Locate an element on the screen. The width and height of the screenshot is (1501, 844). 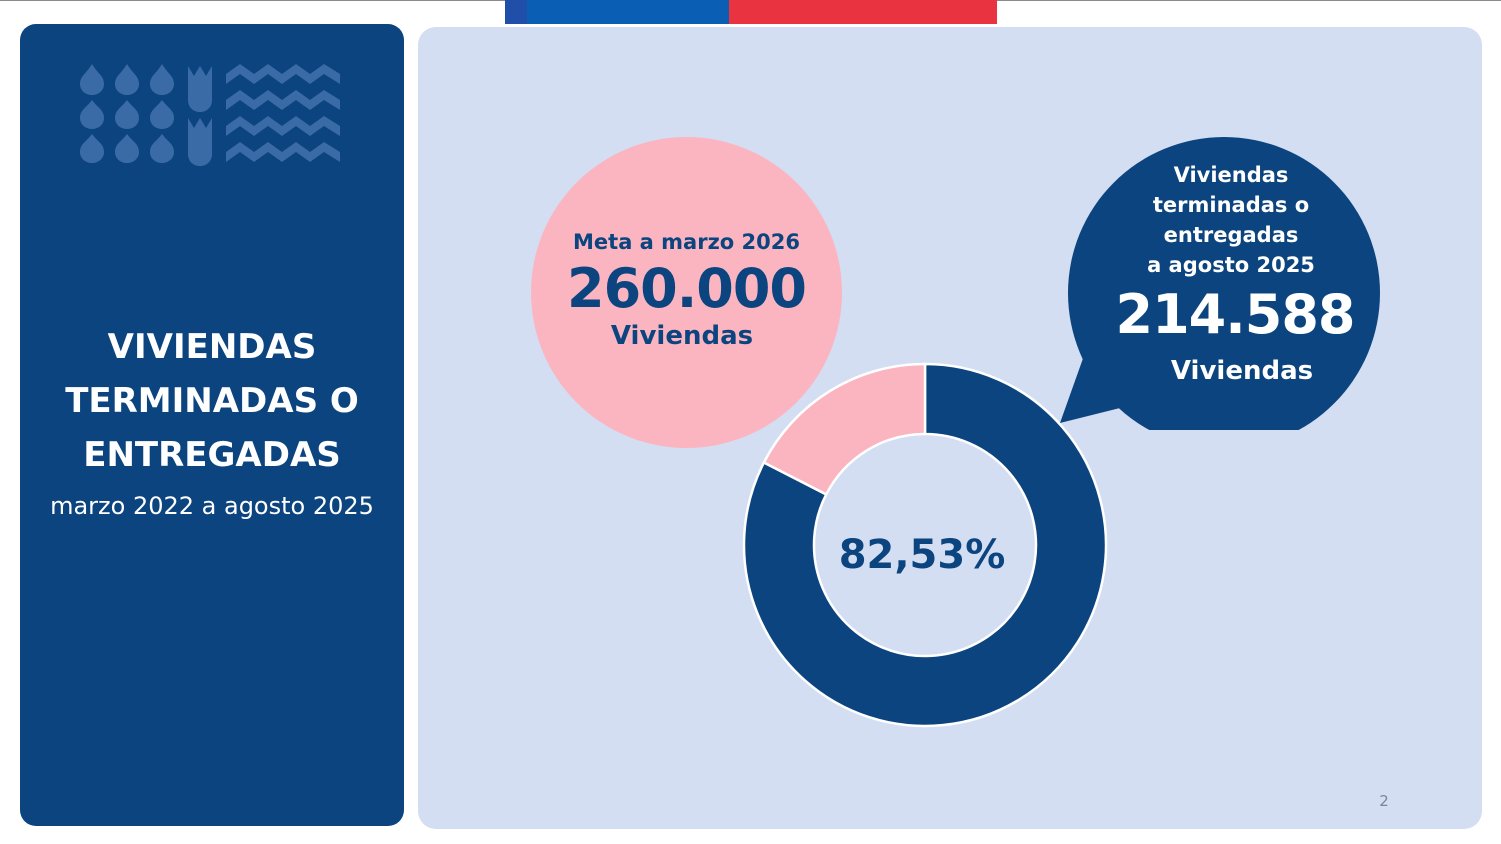
goal-bubble: Meta a marzo 2026 260.000 Viviendas is located at coordinates (686, 292).